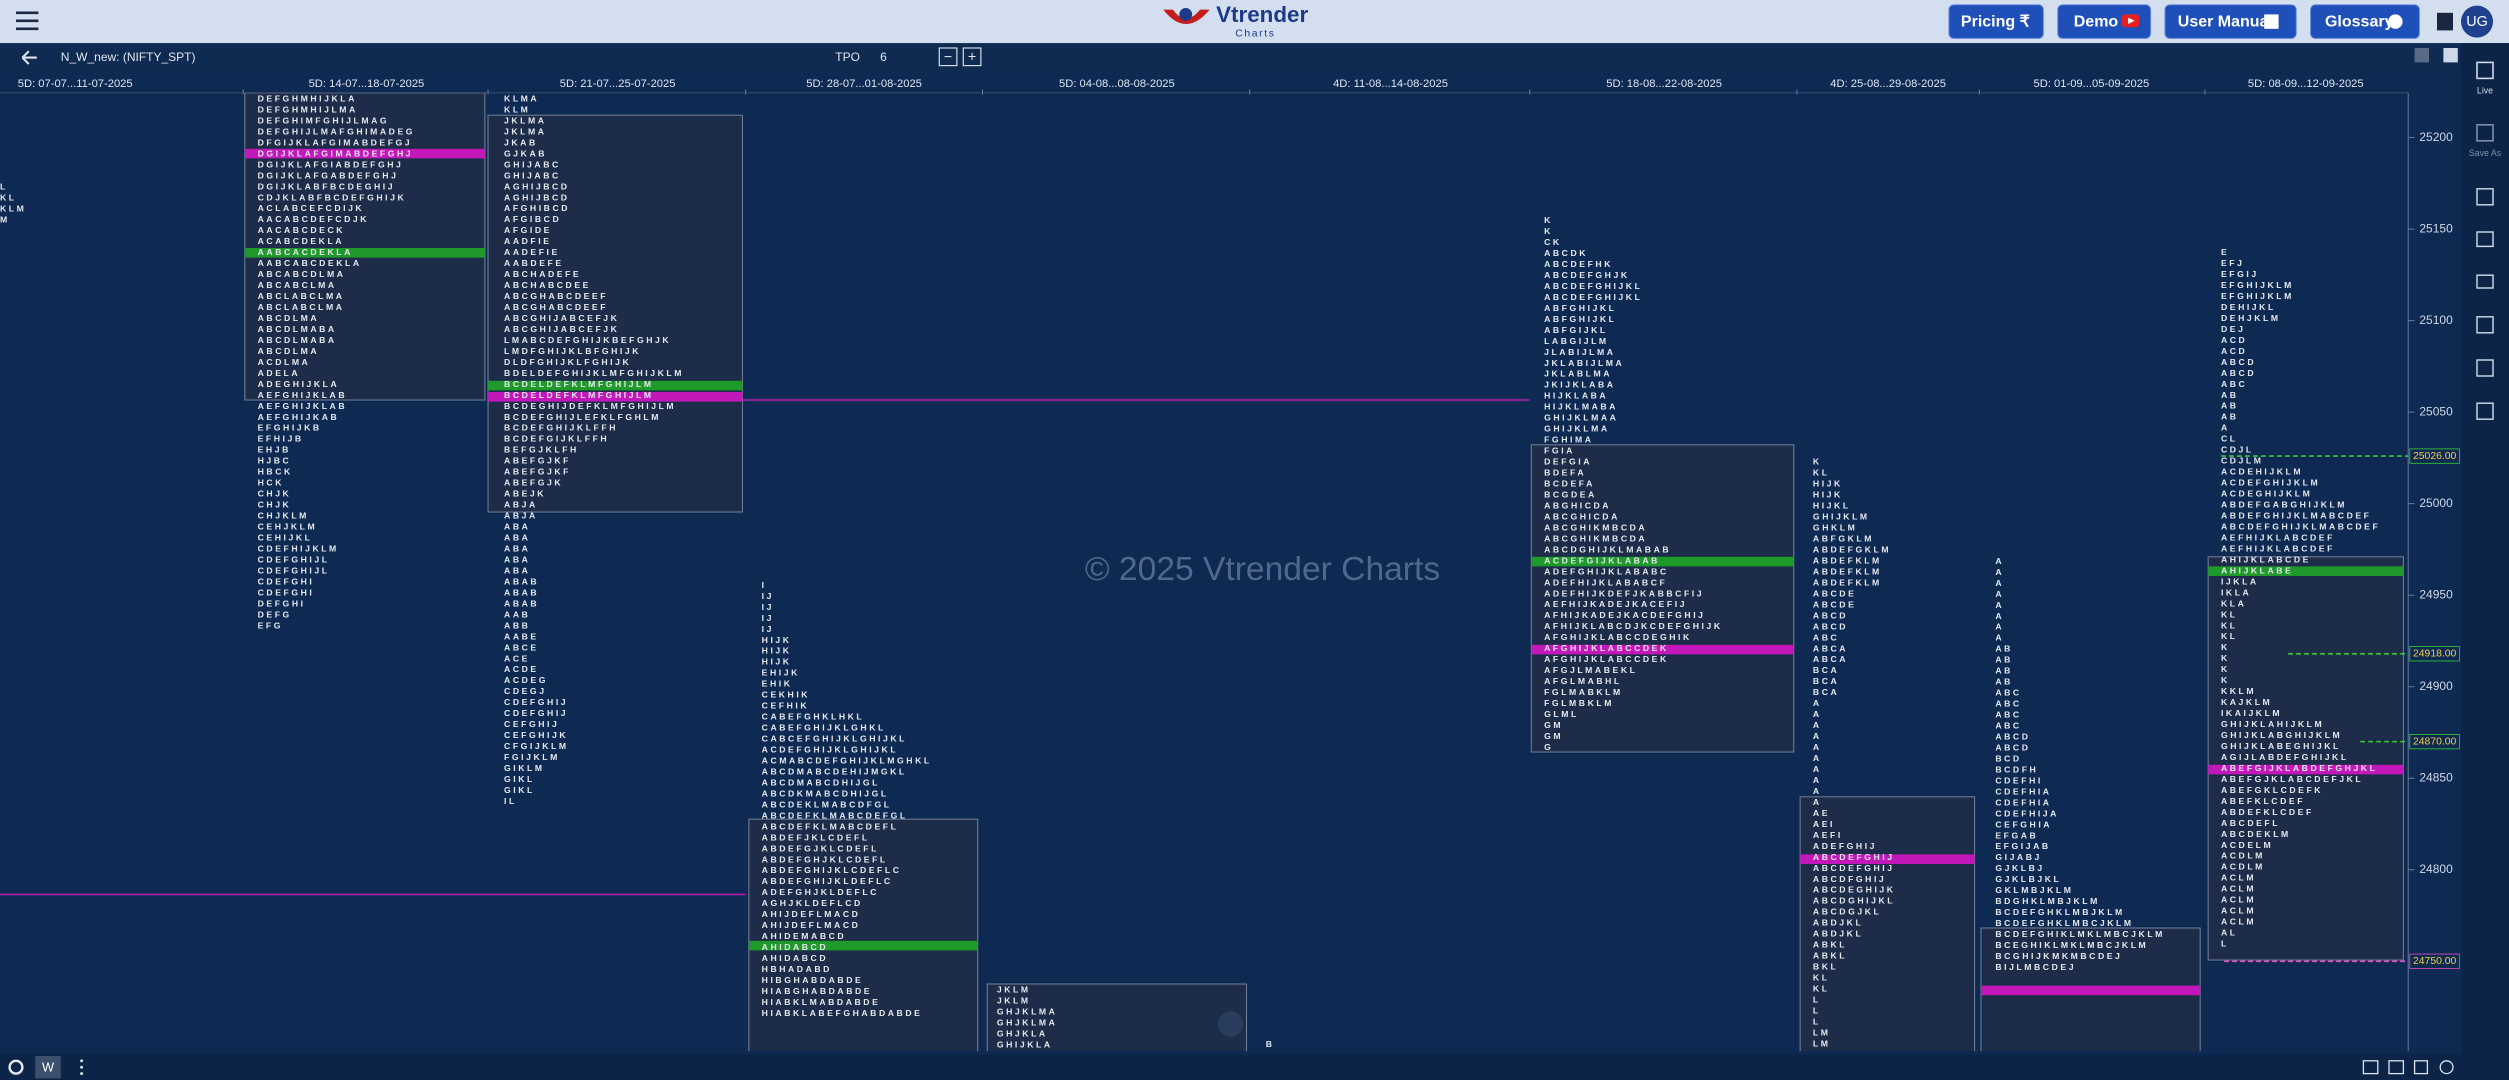 Image resolution: width=2509 pixels, height=1080 pixels. What do you see at coordinates (1841, 517) in the screenshot?
I see `tpo-row: GHIJKLM` at bounding box center [1841, 517].